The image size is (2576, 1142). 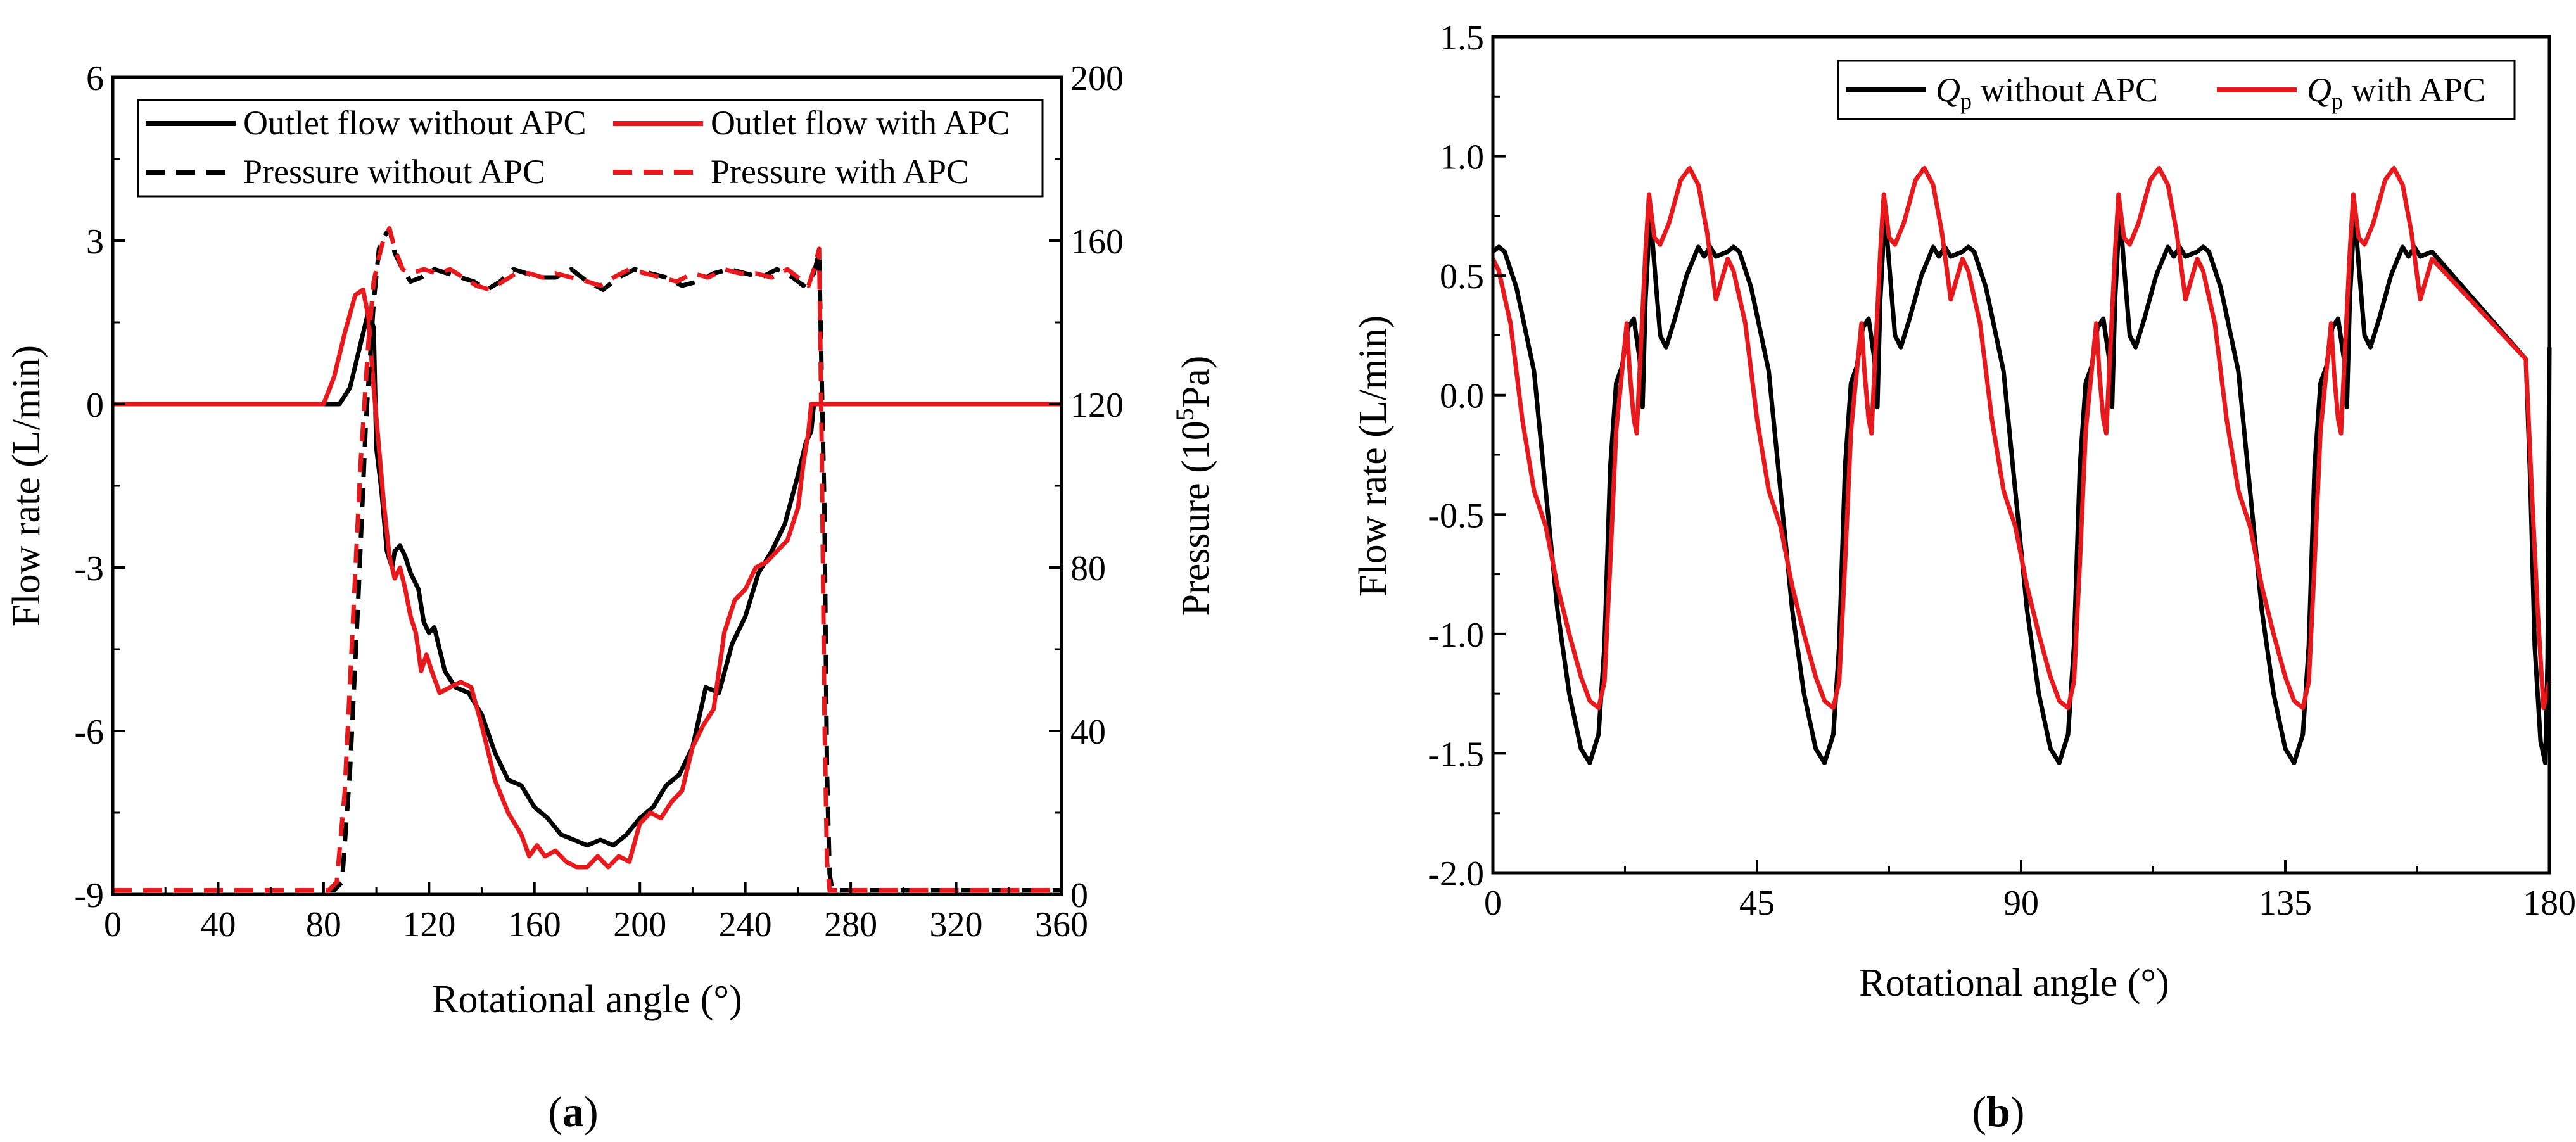 I want to click on chart-a-ytick-label: -3, so click(x=89, y=568).